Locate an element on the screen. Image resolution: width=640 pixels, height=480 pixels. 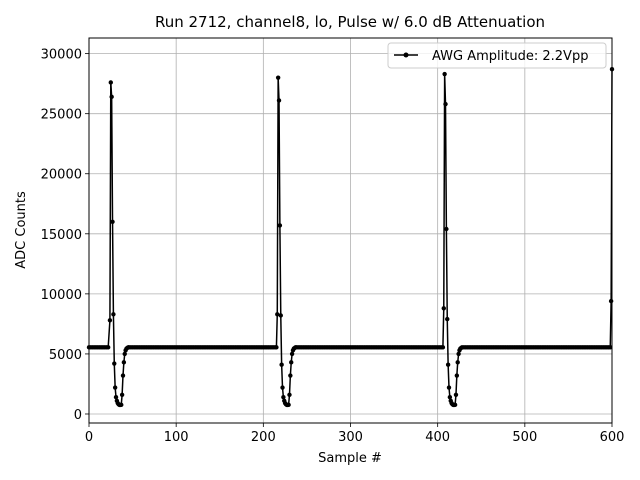
y-tick-label: 20000 is located at coordinates (61, 175).